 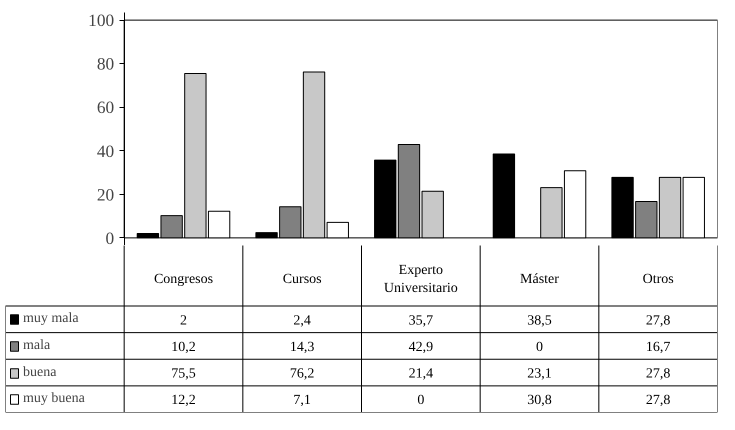 I want to click on data-label: 23,1, so click(x=539, y=374).